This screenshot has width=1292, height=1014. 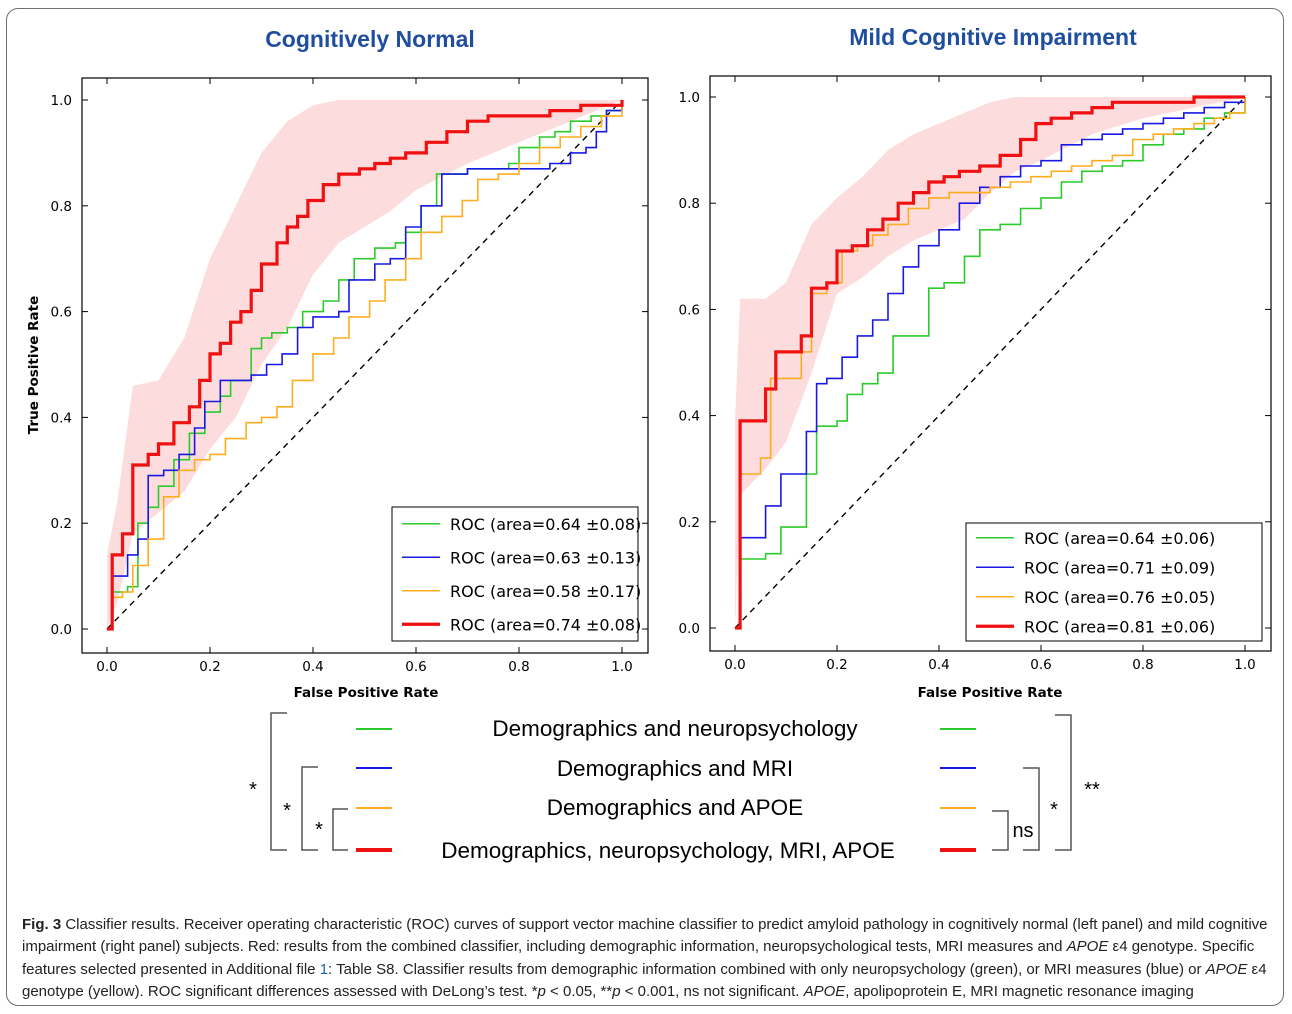 I want to click on sig-right-inner: ns, so click(x=1022, y=831).